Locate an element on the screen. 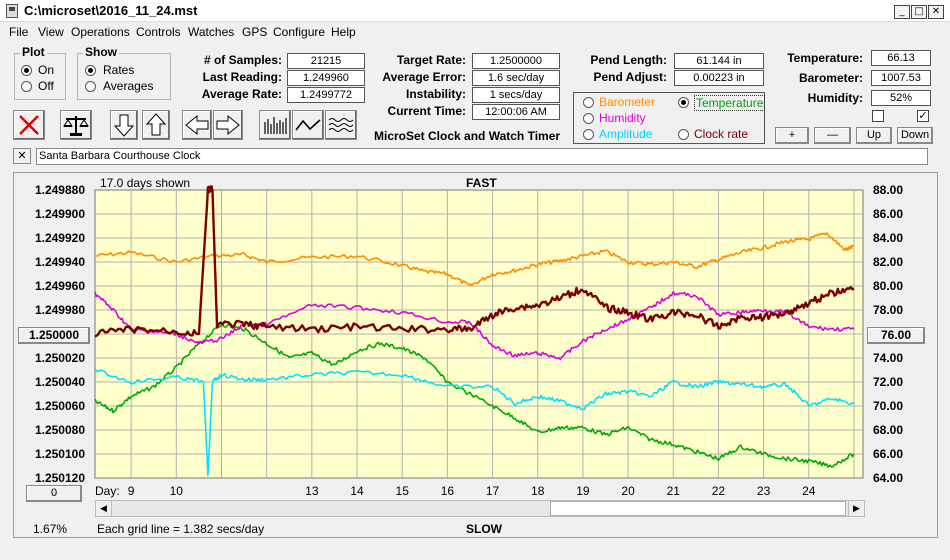  menu-help: Help is located at coordinates (343, 32).